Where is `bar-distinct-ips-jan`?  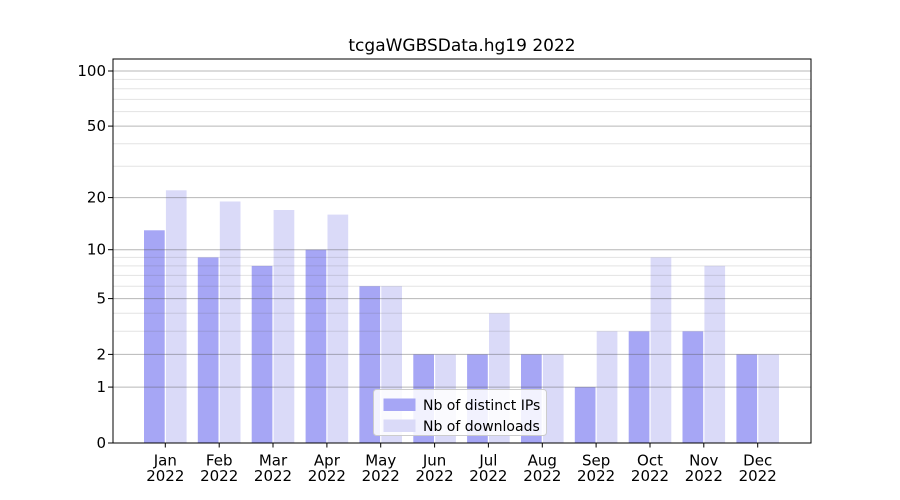 bar-distinct-ips-jan is located at coordinates (154, 336).